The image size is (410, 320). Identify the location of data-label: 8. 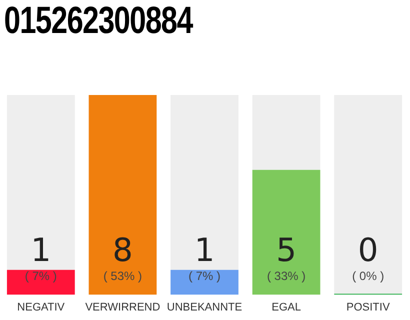
(122, 249).